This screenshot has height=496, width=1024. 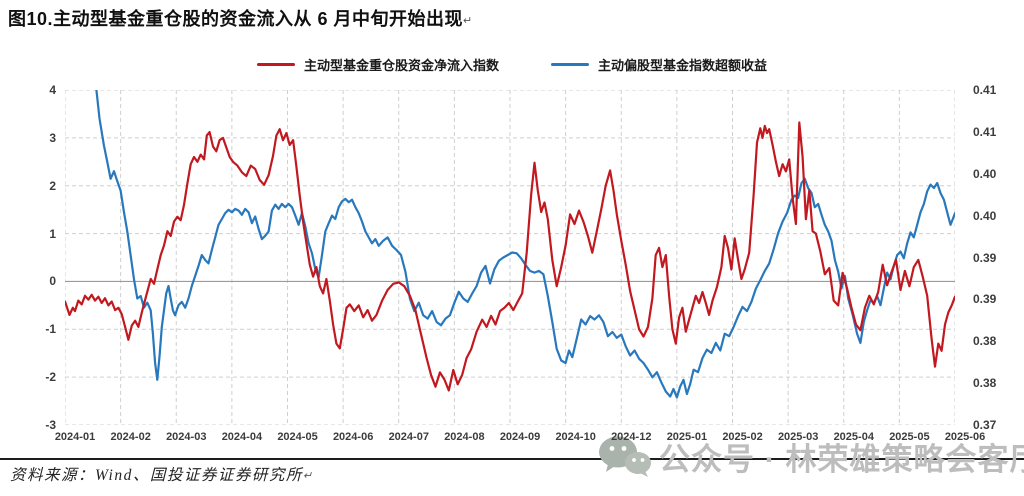 I want to click on x-axis-tick-label: 2025-02, so click(x=742, y=437).